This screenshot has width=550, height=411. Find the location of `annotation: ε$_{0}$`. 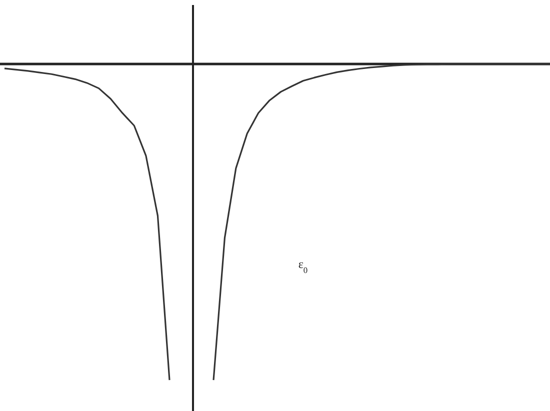

annotation: ε$_{0}$ is located at coordinates (303, 265).